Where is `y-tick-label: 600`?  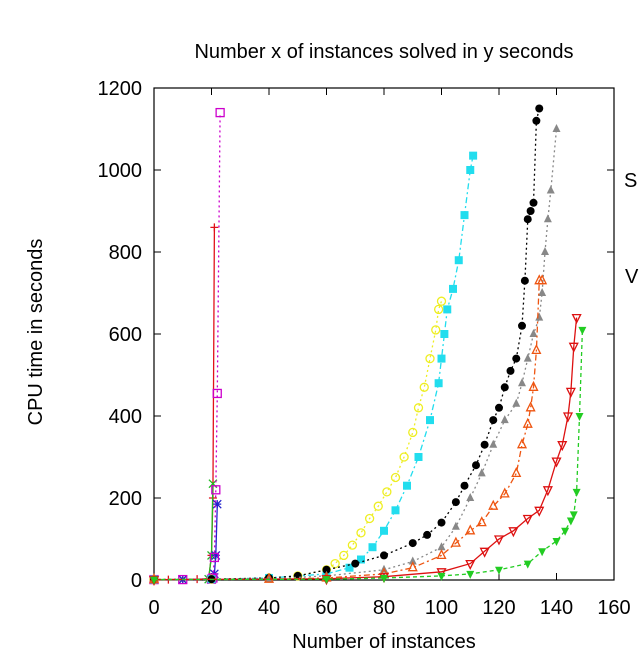
y-tick-label: 600 is located at coordinates (125, 335).